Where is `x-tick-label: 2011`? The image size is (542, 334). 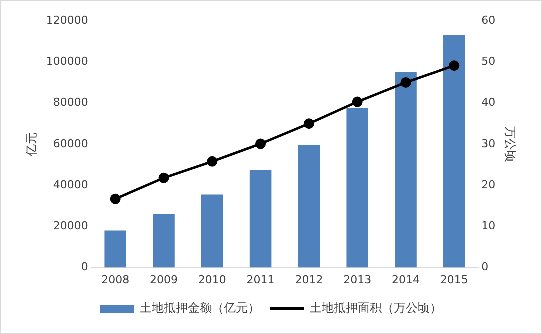
x-tick-label: 2011 is located at coordinates (260, 279).